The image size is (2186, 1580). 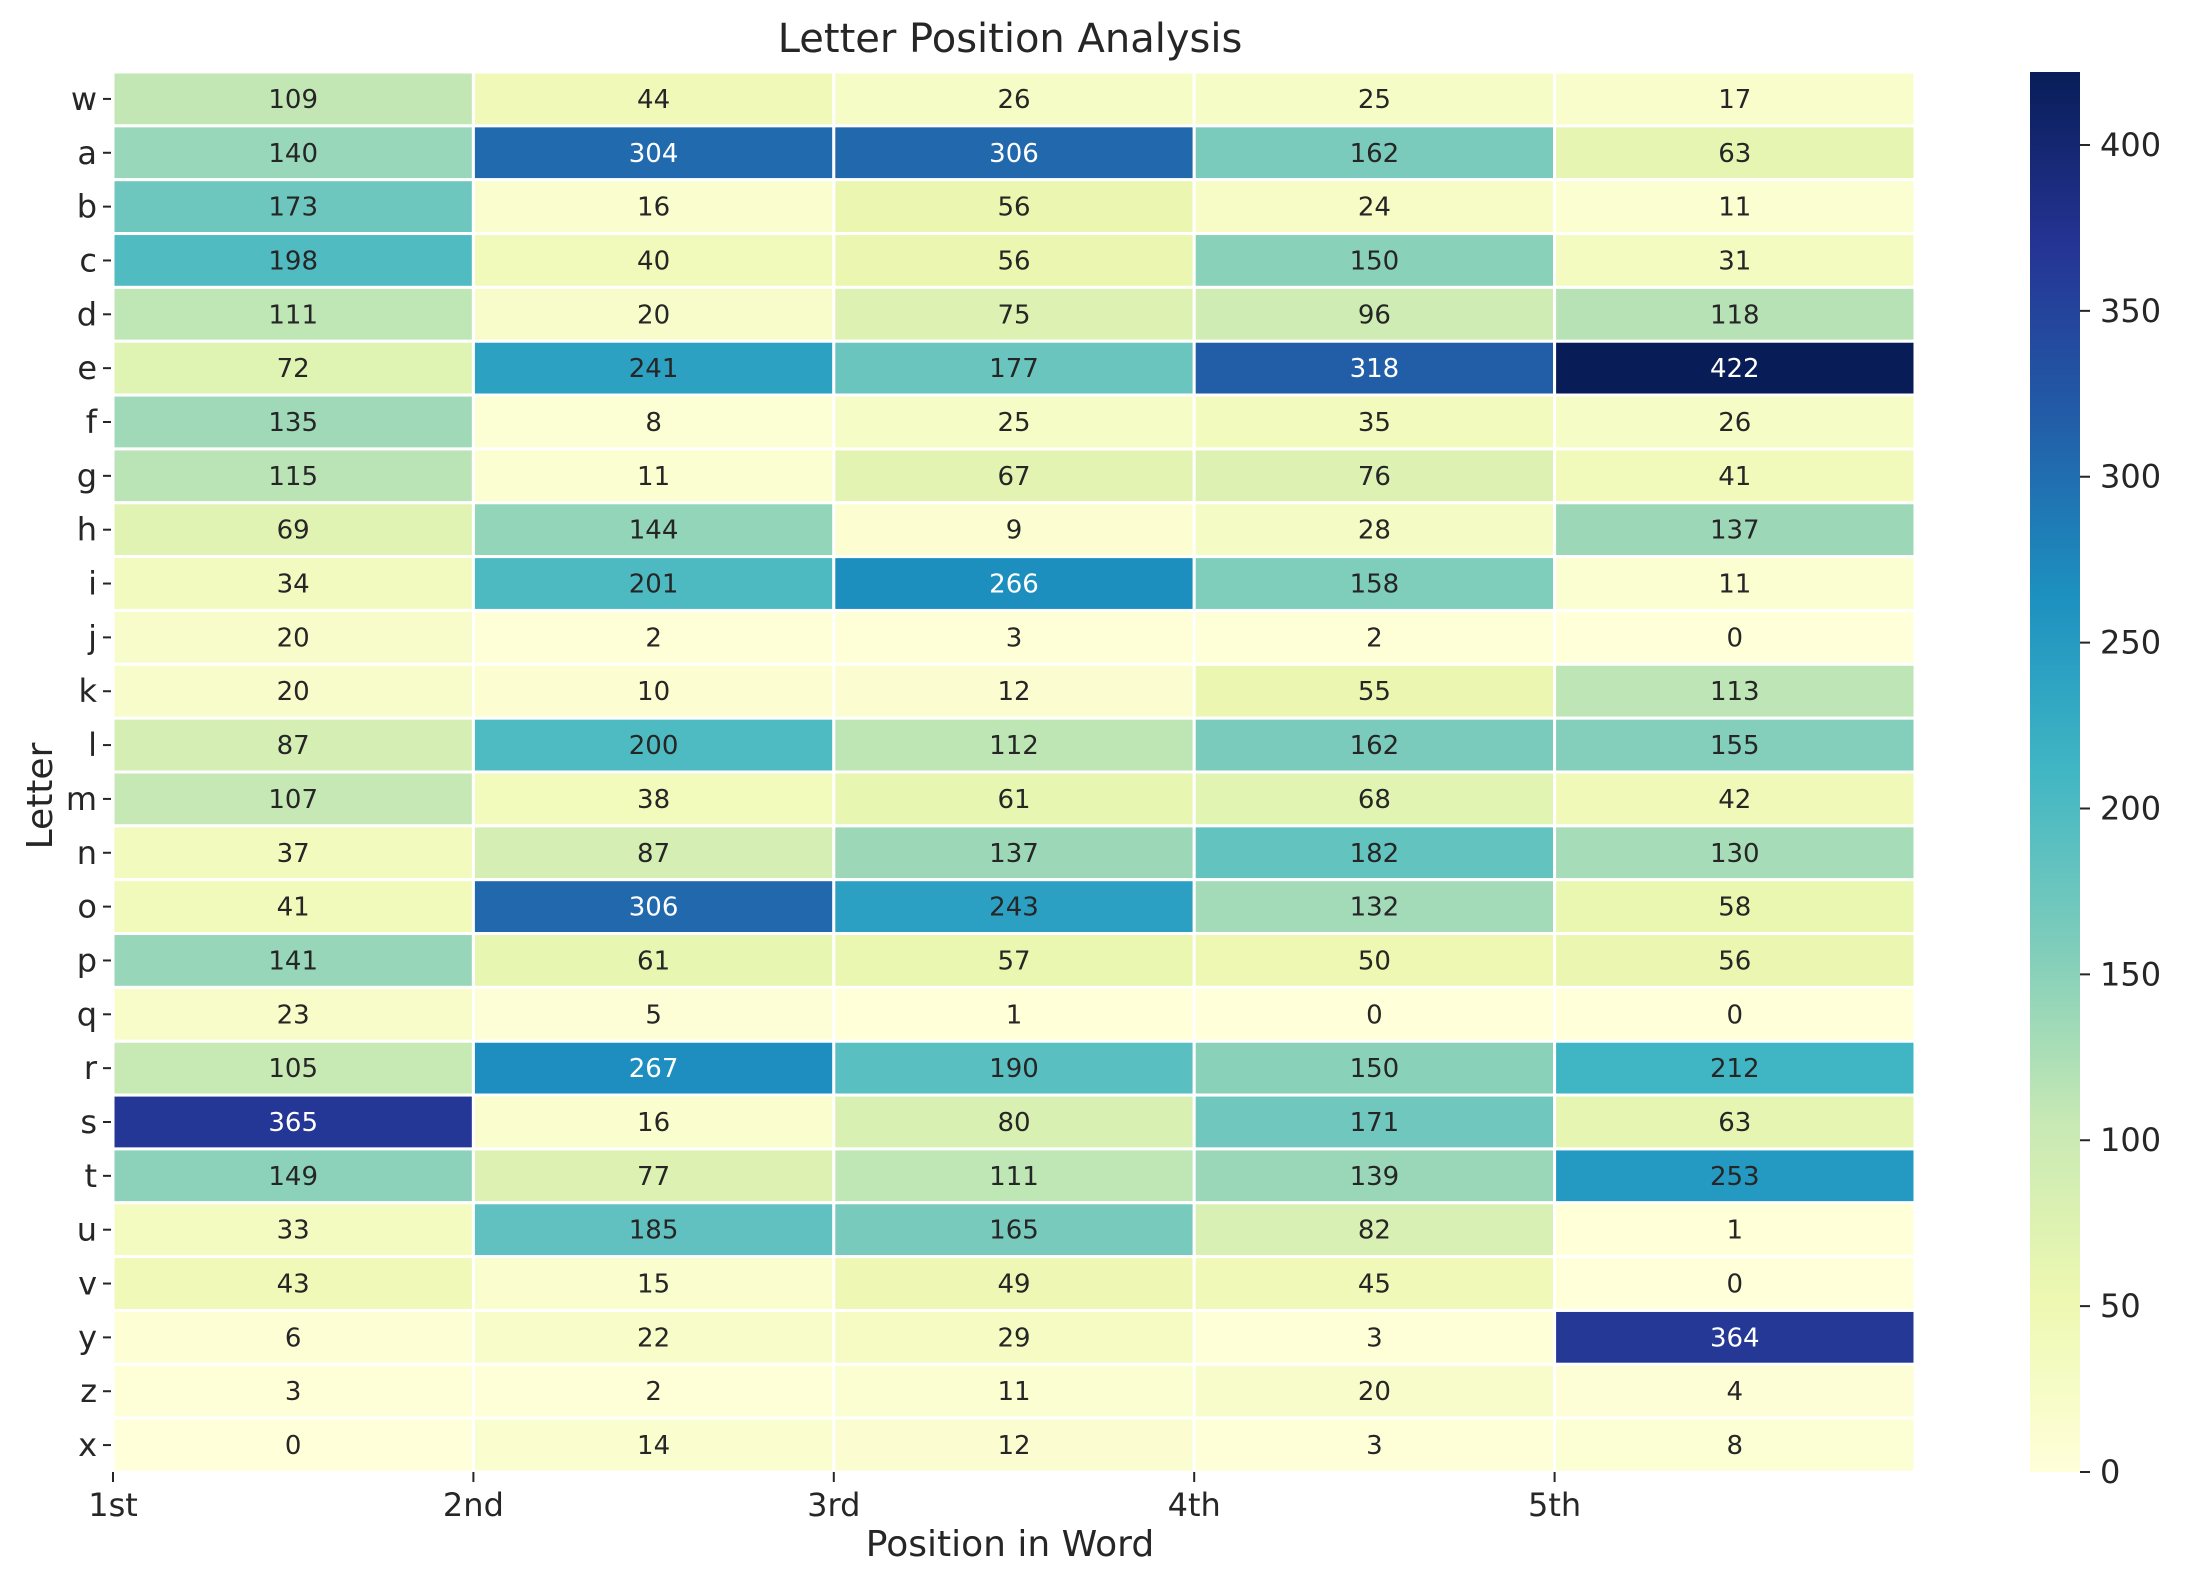 I want to click on x-tick-label: 1st, so click(x=113, y=1505).